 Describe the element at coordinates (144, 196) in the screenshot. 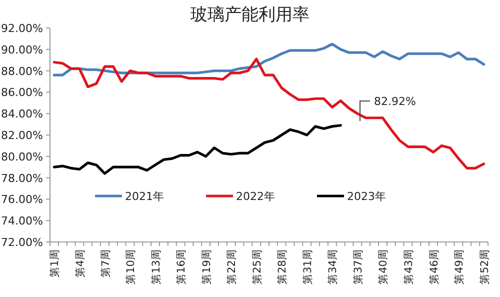

I see `legend-label: 2021年` at that location.